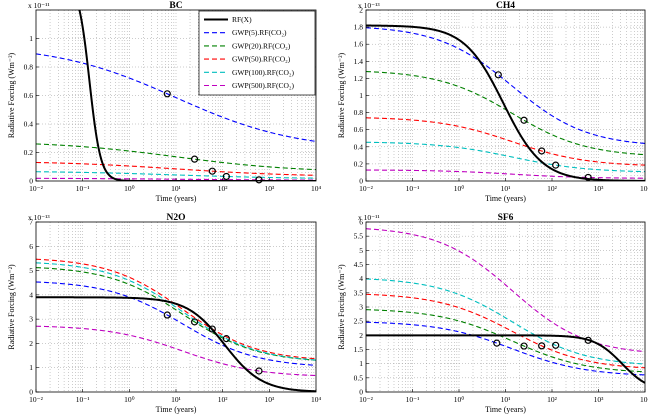  I want to click on legend-label: RF(X), so click(242, 19).